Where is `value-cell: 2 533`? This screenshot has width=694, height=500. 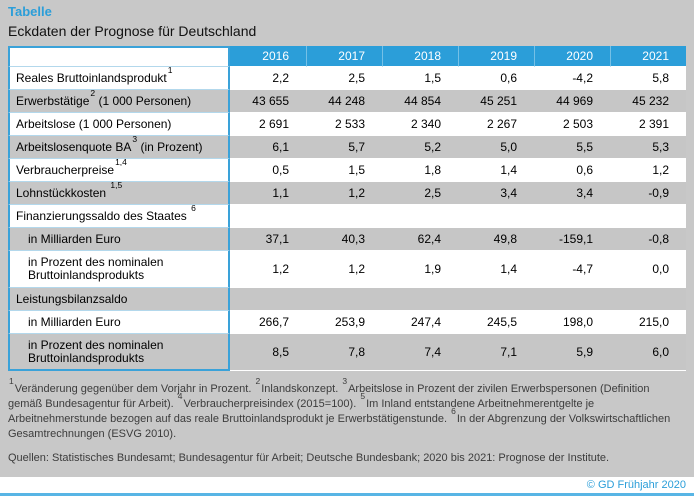 value-cell: 2 533 is located at coordinates (344, 124).